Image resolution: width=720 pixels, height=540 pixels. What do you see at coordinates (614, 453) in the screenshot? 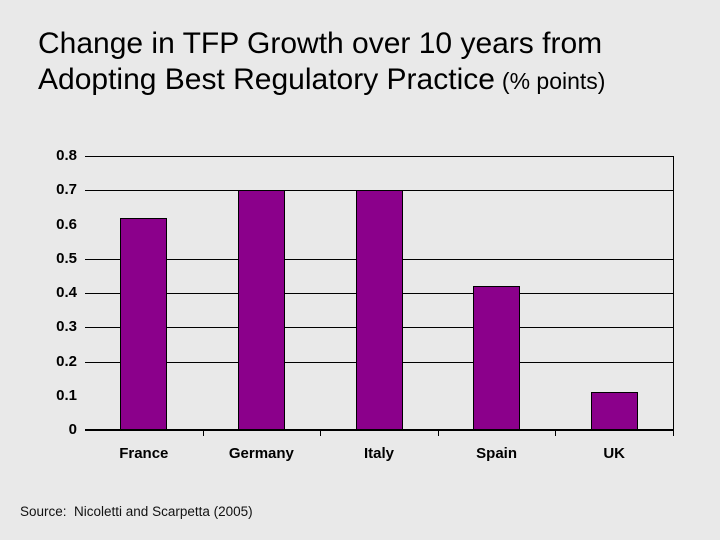
I see `x-axis-label-uk: UK` at bounding box center [614, 453].